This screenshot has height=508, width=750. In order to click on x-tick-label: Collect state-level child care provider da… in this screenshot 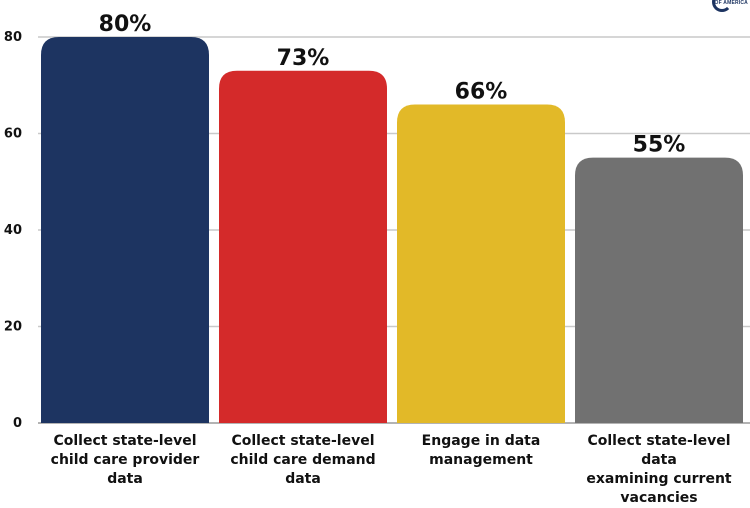, I will do `click(125, 460)`.